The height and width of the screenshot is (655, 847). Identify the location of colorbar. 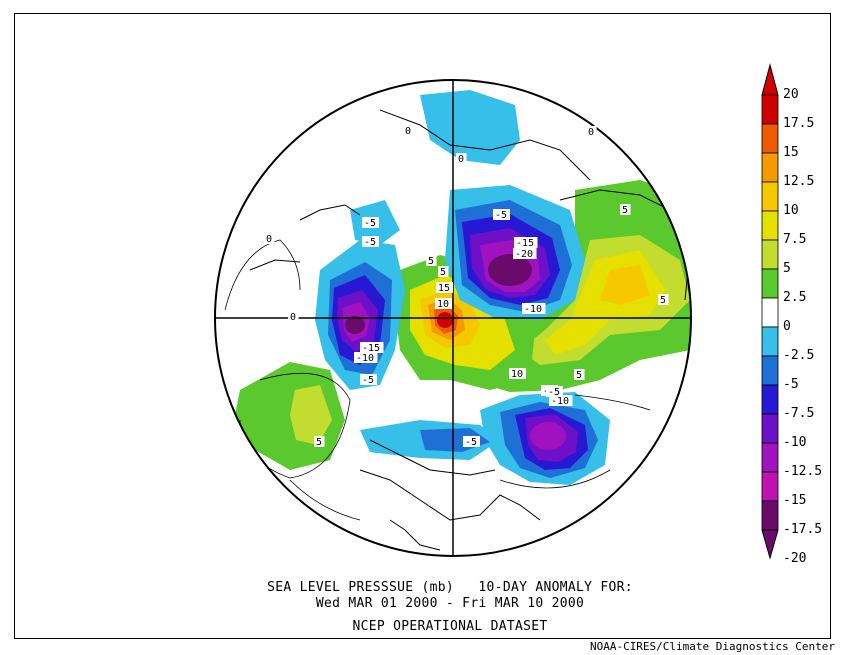
(770, 311).